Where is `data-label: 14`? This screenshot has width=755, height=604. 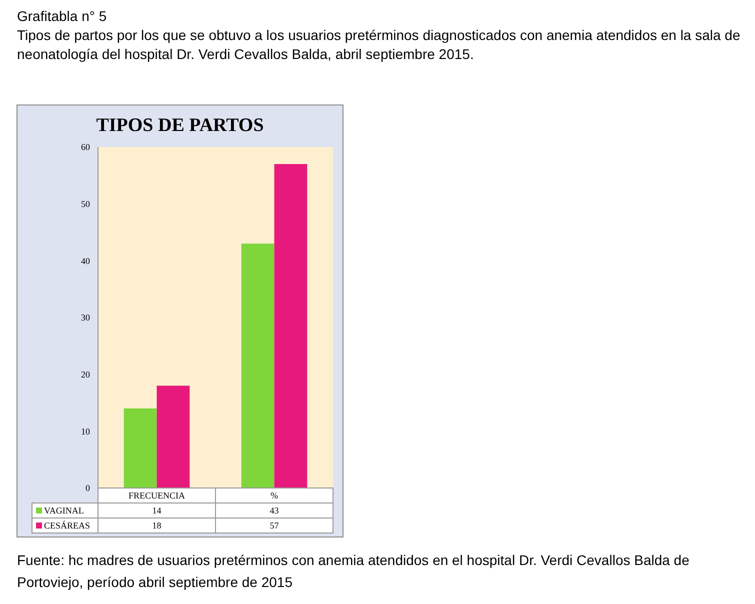 data-label: 14 is located at coordinates (157, 511).